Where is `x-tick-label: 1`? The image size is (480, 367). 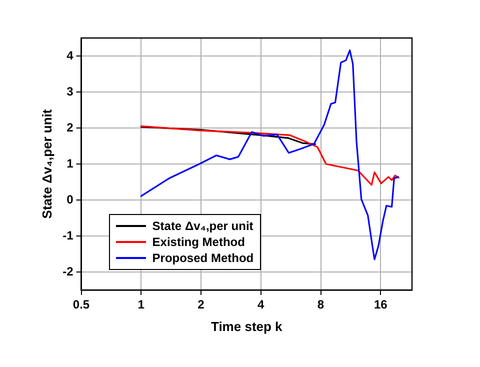
x-tick-label: 1 is located at coordinates (141, 305).